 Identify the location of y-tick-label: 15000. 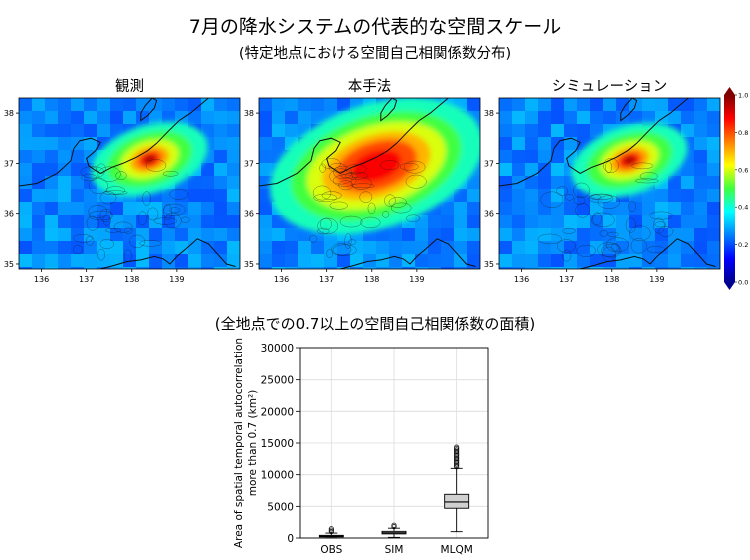
(277, 444).